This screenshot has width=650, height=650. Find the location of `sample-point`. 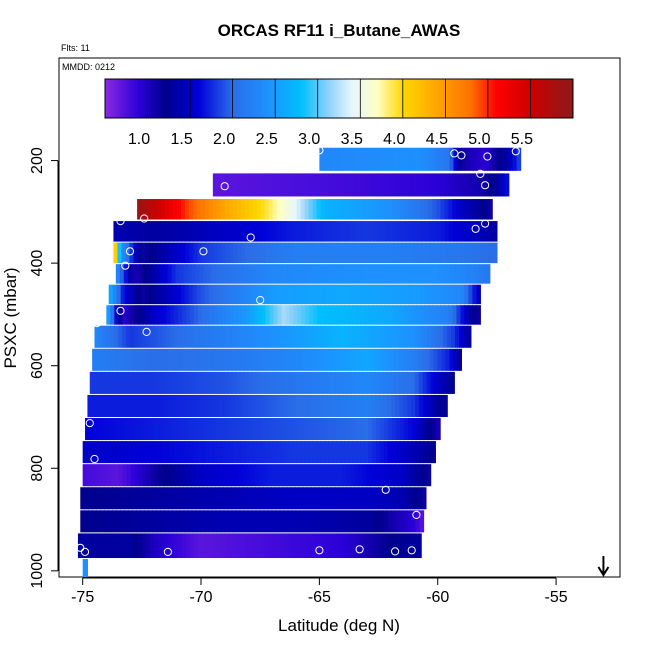

sample-point is located at coordinates (167, 552).